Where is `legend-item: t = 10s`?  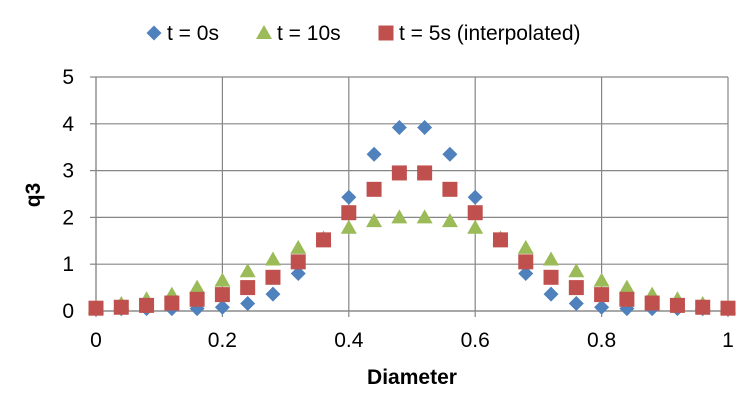
legend-item: t = 10s is located at coordinates (298, 33).